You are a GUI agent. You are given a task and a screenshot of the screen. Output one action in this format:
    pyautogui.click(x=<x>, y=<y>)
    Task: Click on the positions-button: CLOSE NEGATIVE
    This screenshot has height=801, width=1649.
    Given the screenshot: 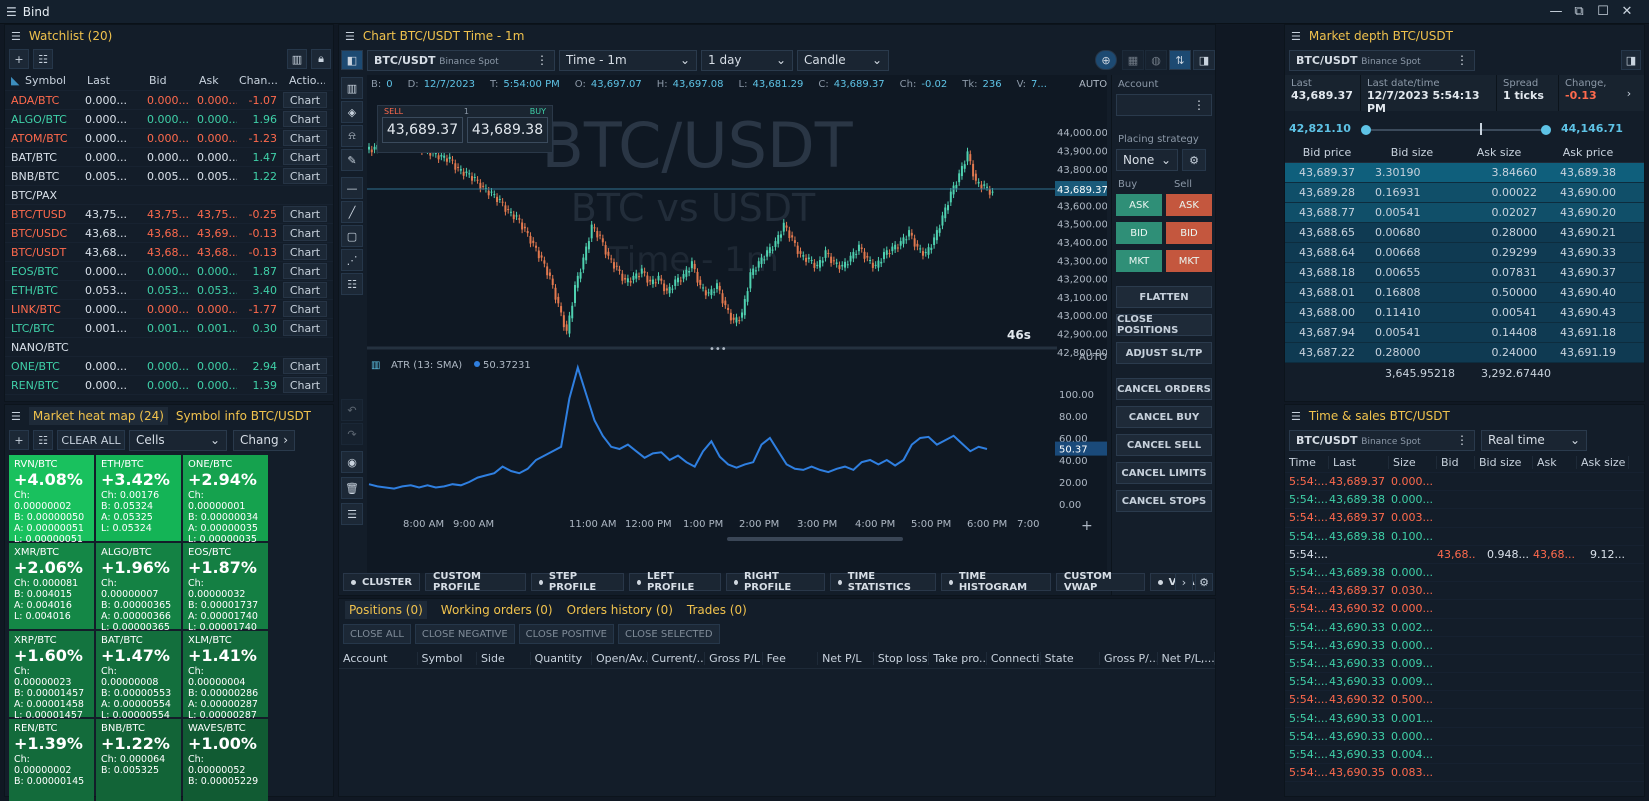 What is the action you would take?
    pyautogui.click(x=464, y=634)
    